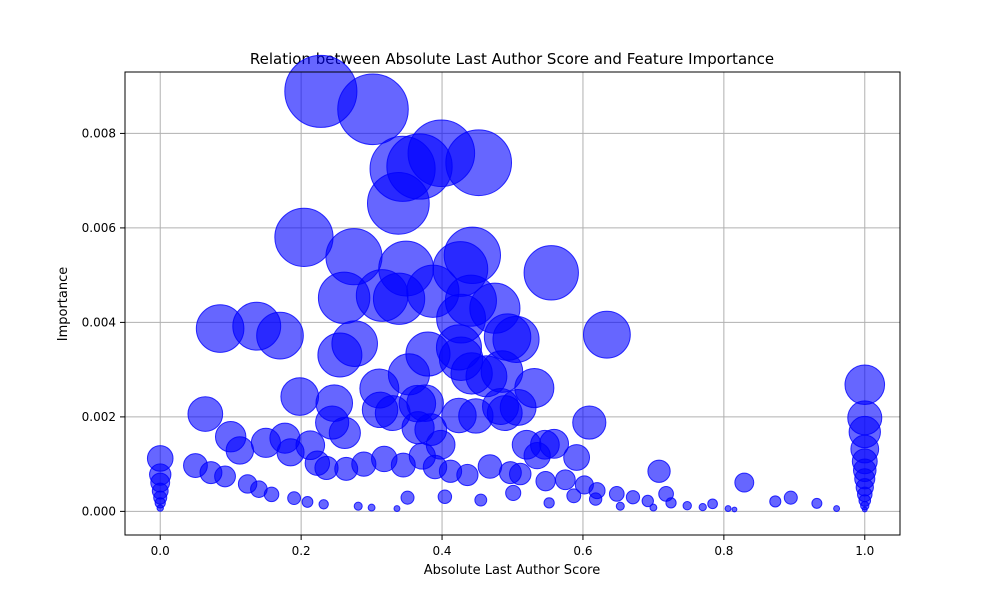 Image resolution: width=1000 pixels, height=604 pixels. I want to click on x-tick-label: 0.4, so click(441, 551).